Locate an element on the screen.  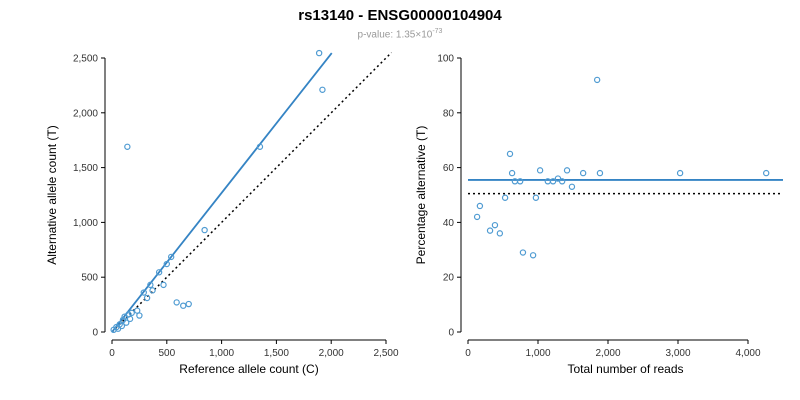
pvalue-prefix: p-value: is located at coordinates (376, 35).